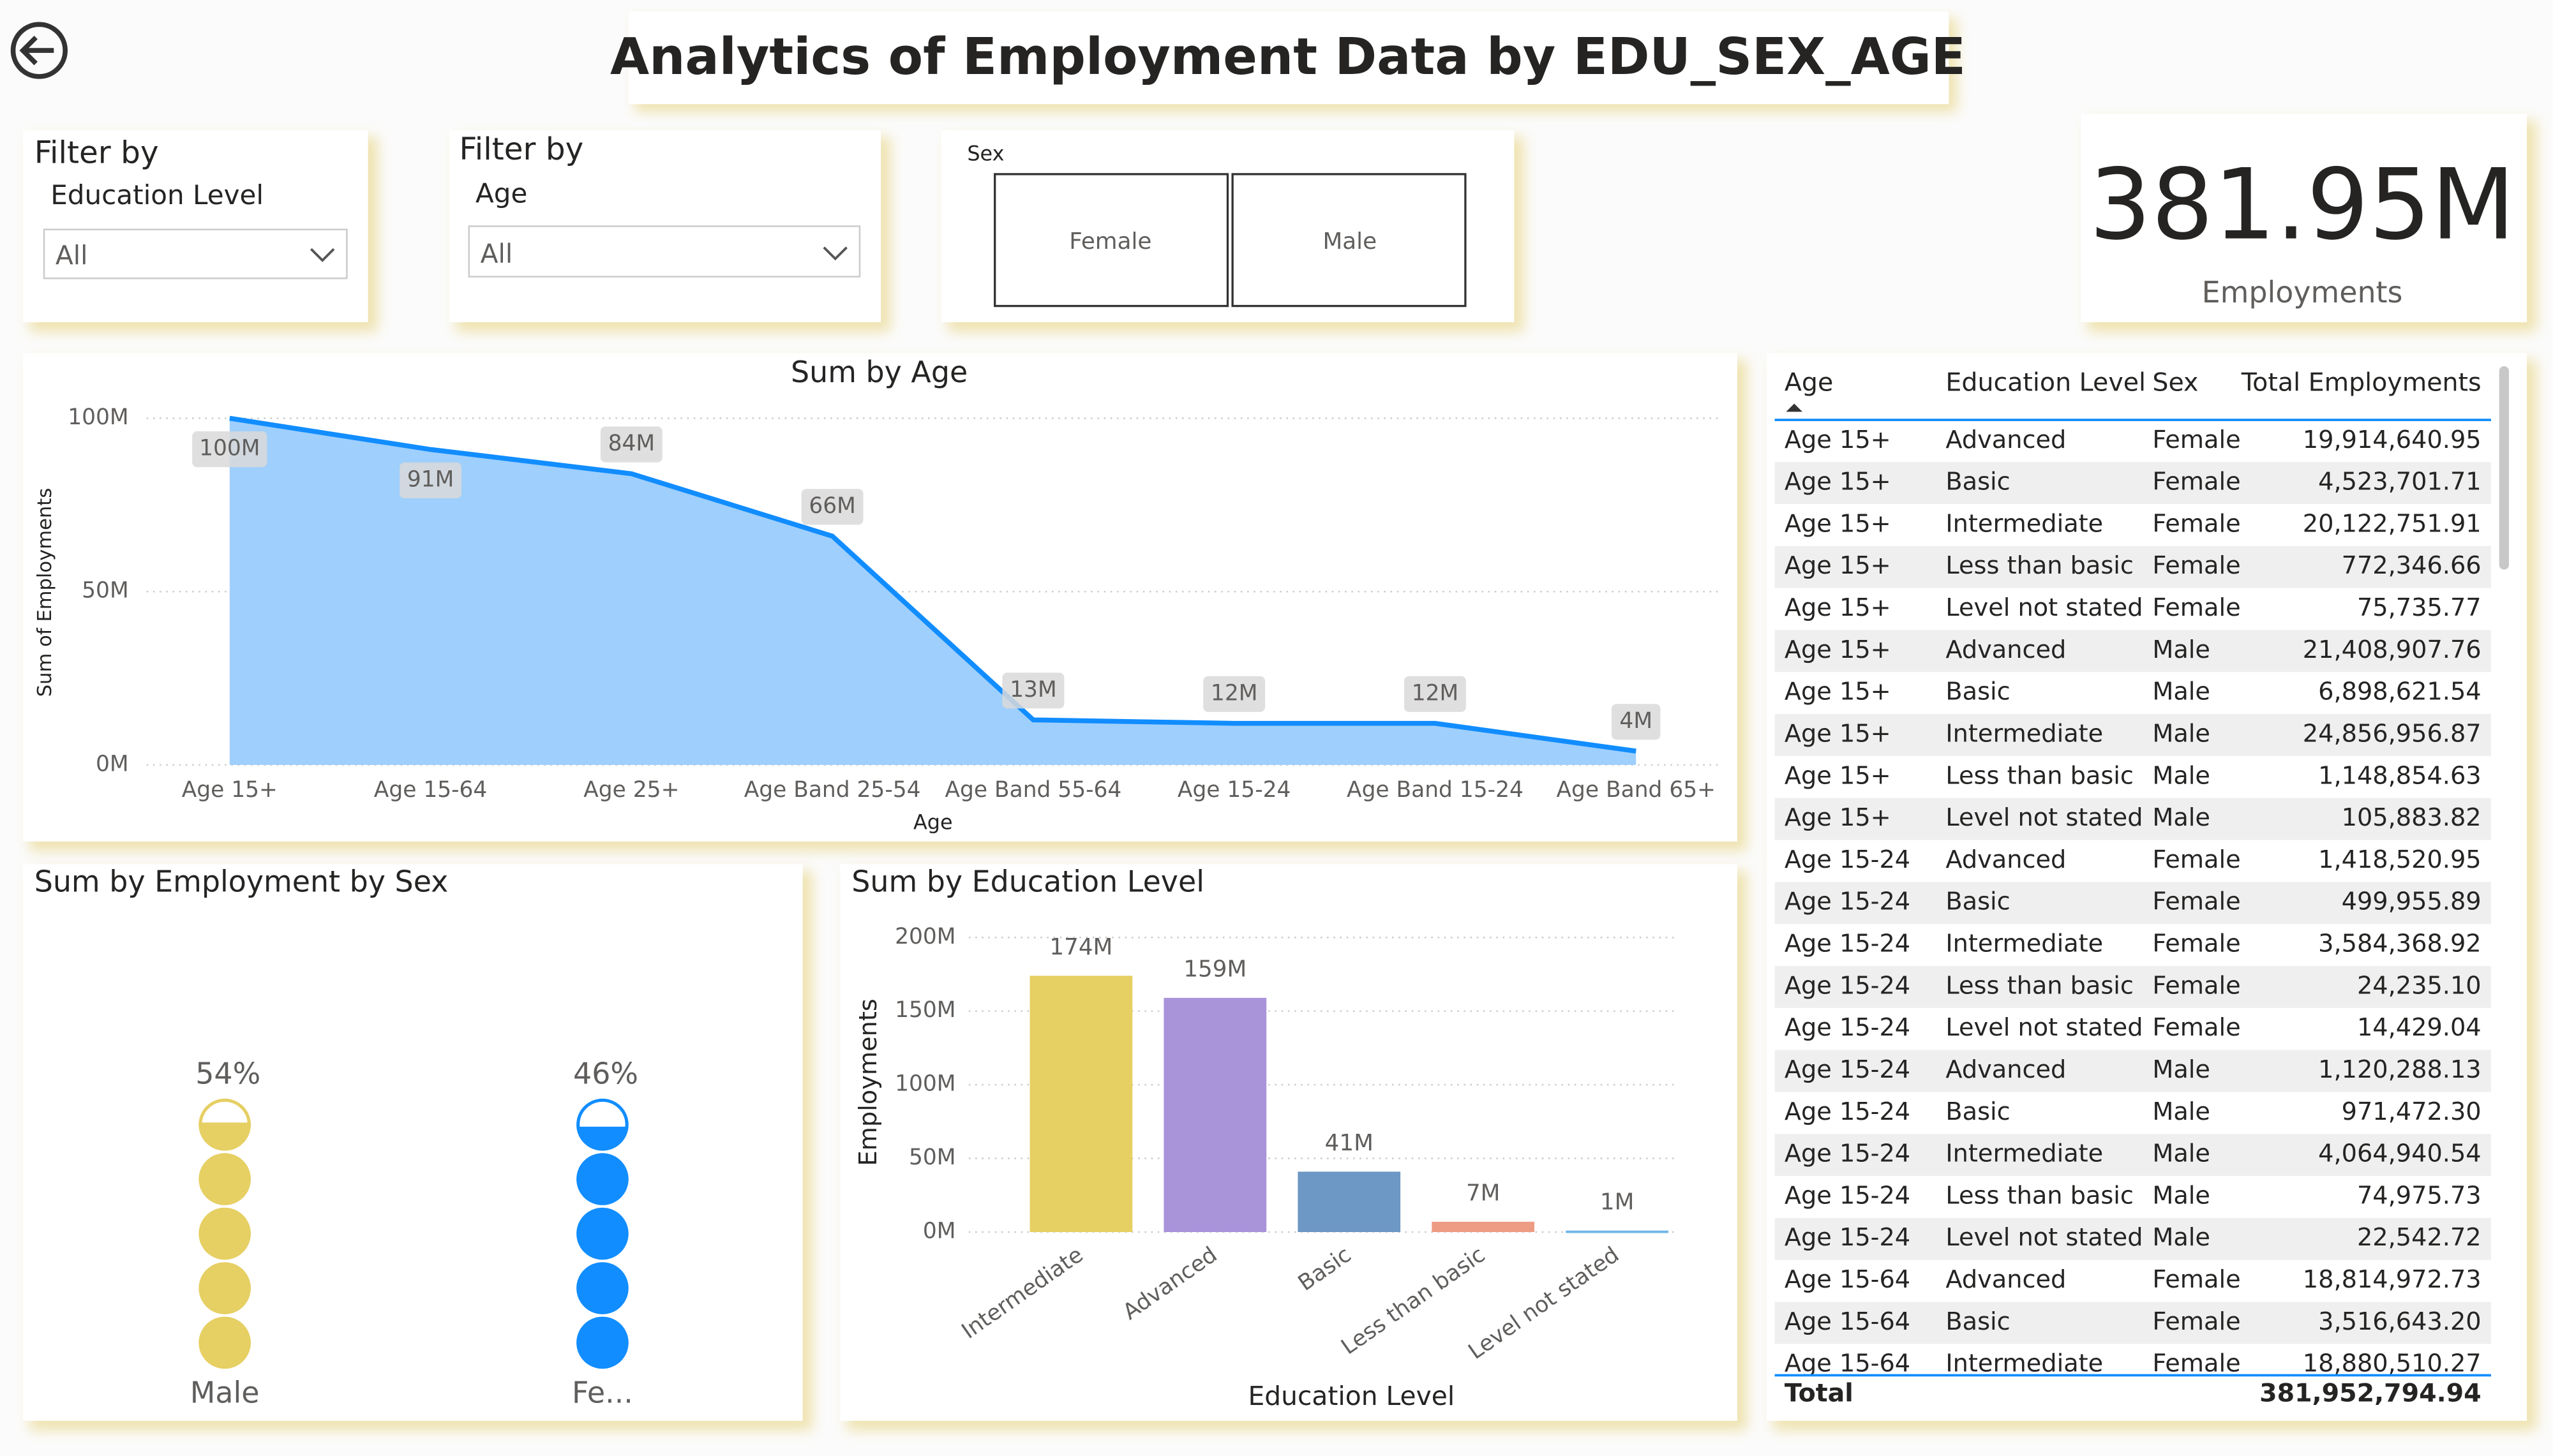 The width and height of the screenshot is (2553, 1456). Describe the element at coordinates (1435, 790) in the screenshot. I see `x-tick-label: Age Band 15-24` at that location.